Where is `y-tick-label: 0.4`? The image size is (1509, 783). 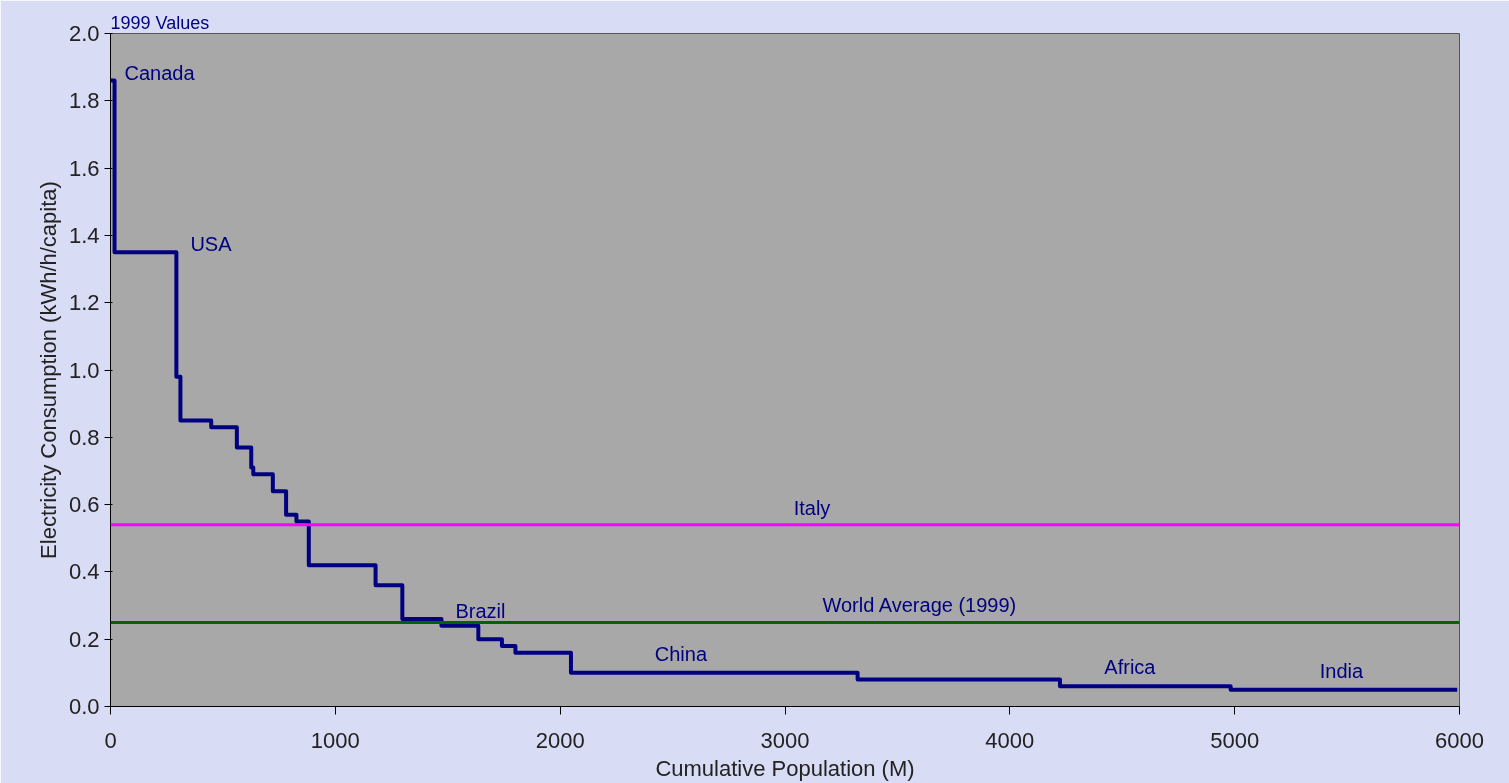
y-tick-label: 0.4 is located at coordinates (84, 572).